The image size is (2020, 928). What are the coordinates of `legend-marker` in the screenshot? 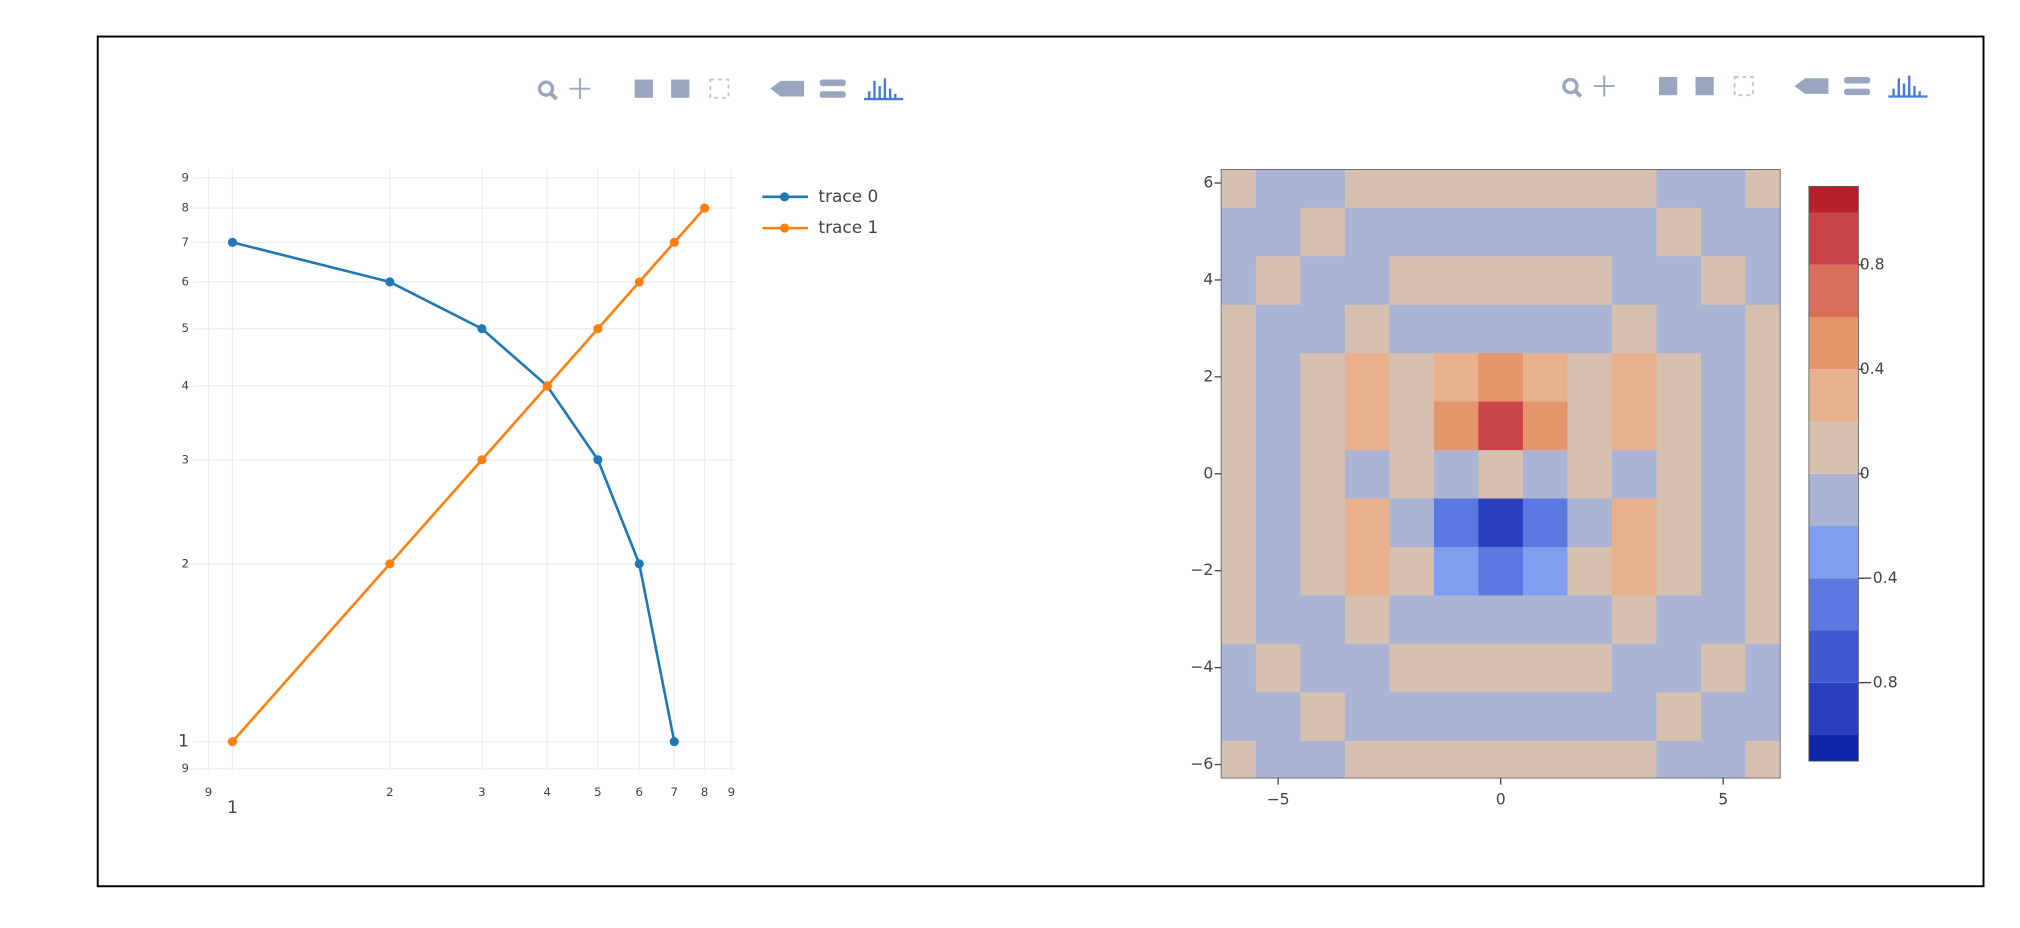 It's located at (784, 228).